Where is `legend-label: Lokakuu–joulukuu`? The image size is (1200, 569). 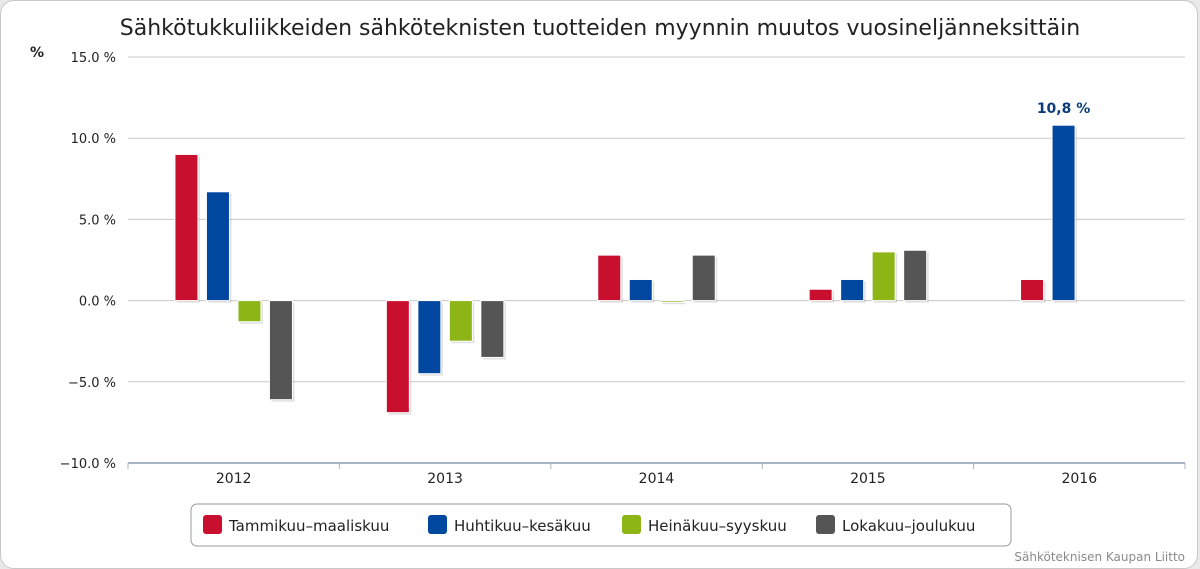 legend-label: Lokakuu–joulukuu is located at coordinates (908, 526).